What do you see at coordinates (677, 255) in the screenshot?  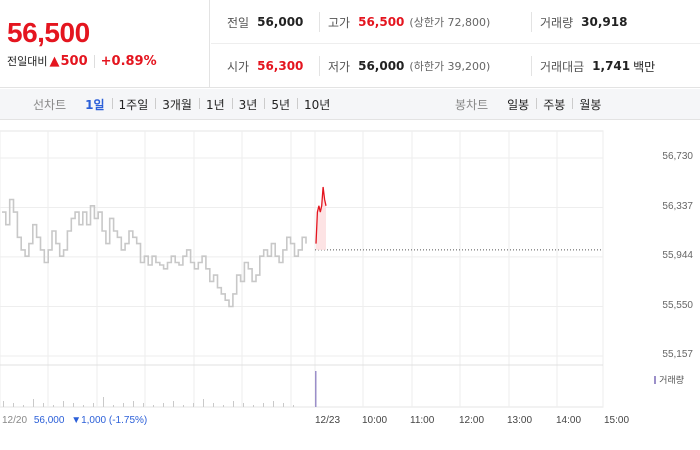 I see `y-tick-label: 55,944` at bounding box center [677, 255].